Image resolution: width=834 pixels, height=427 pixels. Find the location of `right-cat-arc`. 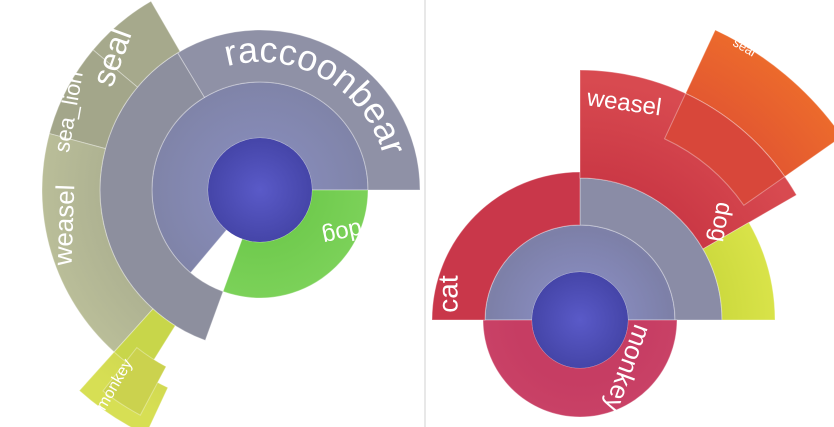

right-cat-arc is located at coordinates (506, 246).